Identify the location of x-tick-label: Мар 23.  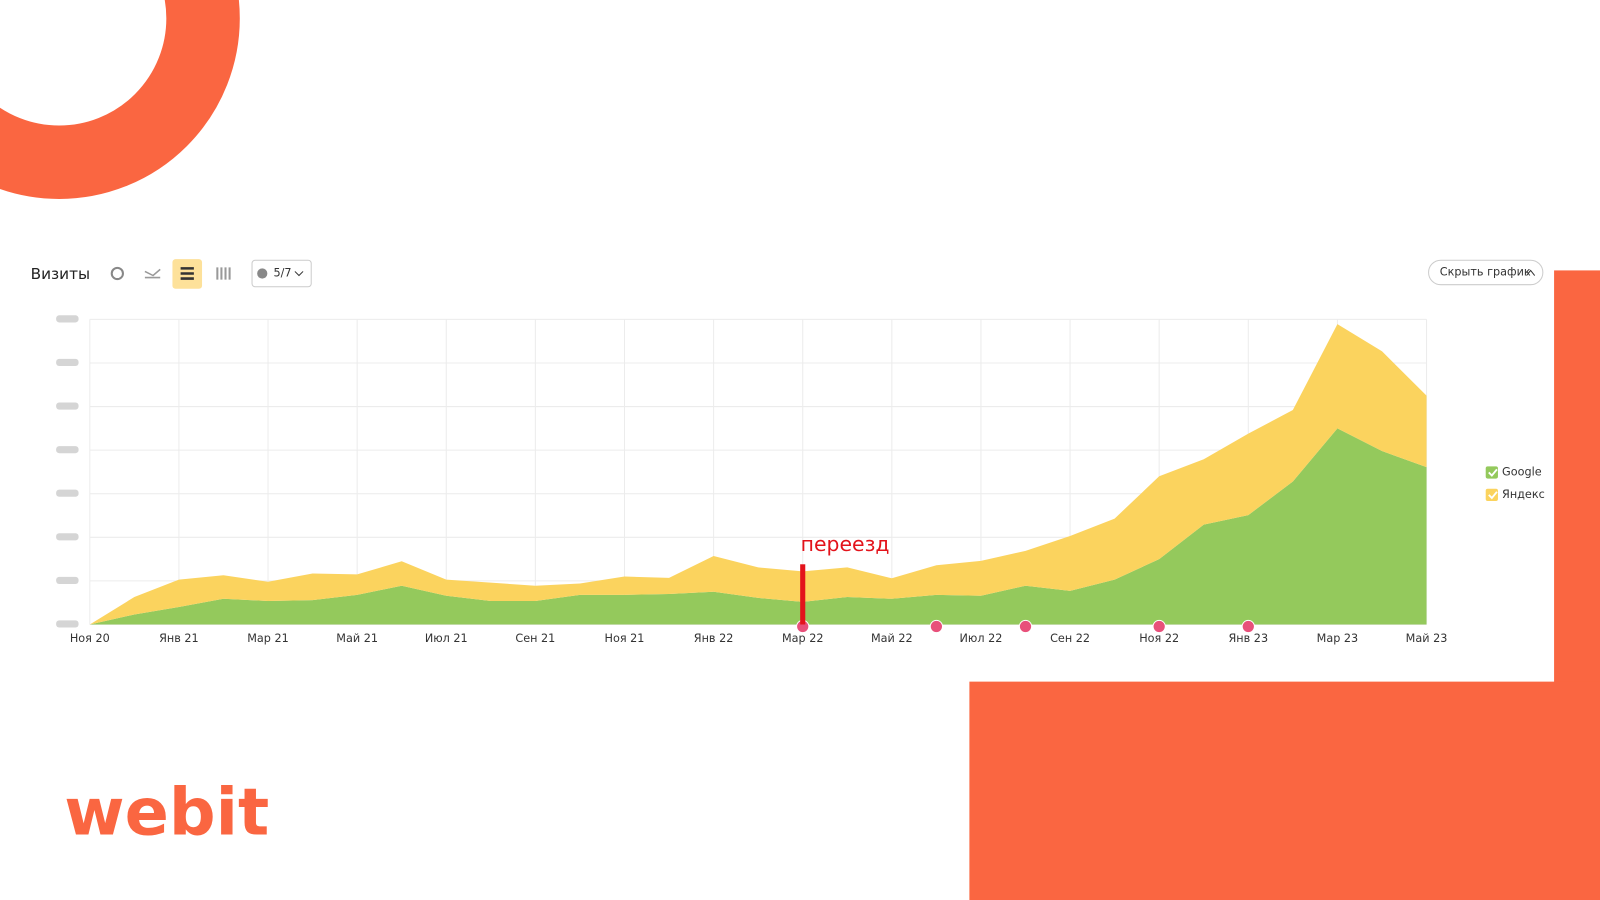
(1338, 638).